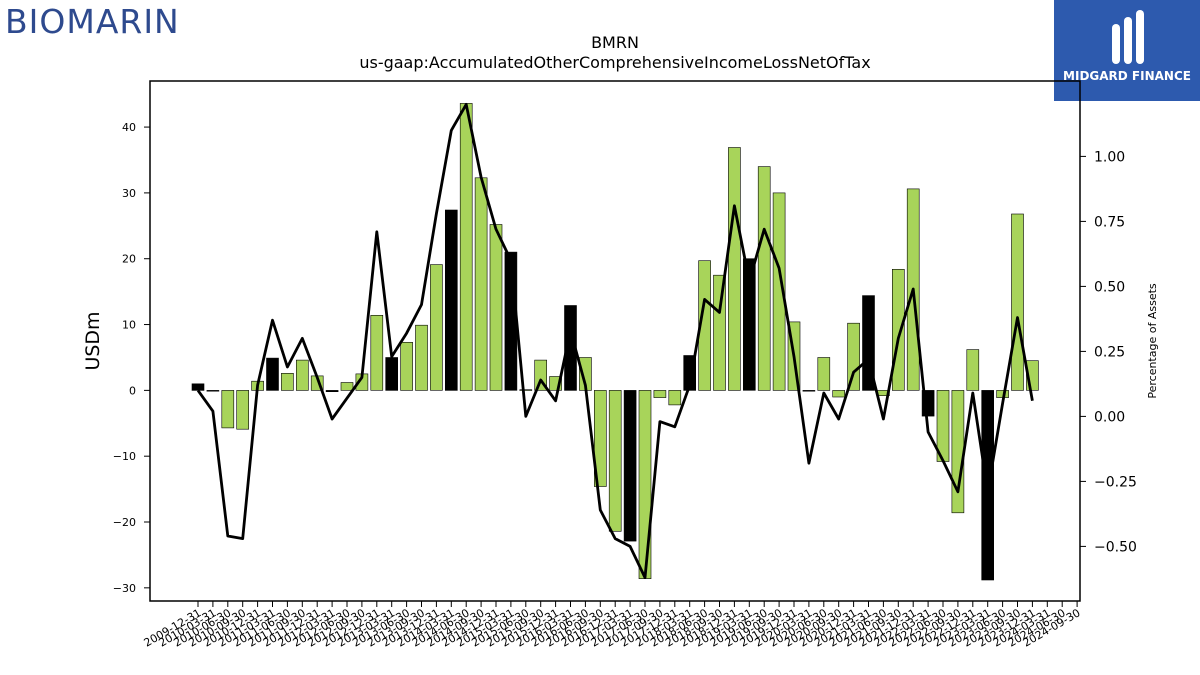 This screenshot has height=675, width=1200. Describe the element at coordinates (1109, 157) in the screenshot. I see `y2-tick-label: 1.00` at that location.